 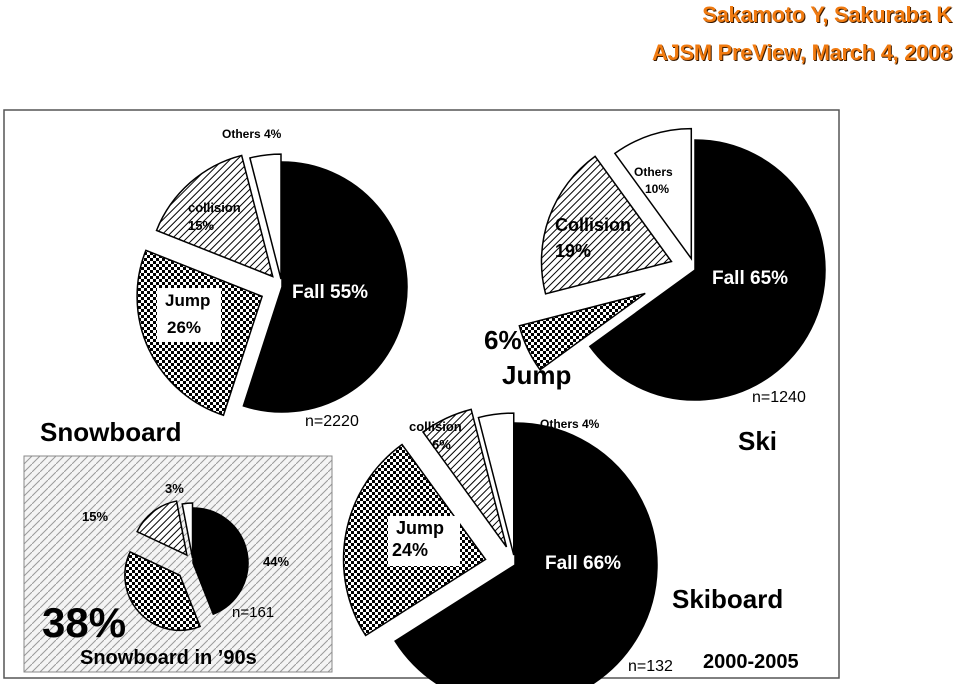 I want to click on pie-1-slice-jump, so click(x=582, y=331).